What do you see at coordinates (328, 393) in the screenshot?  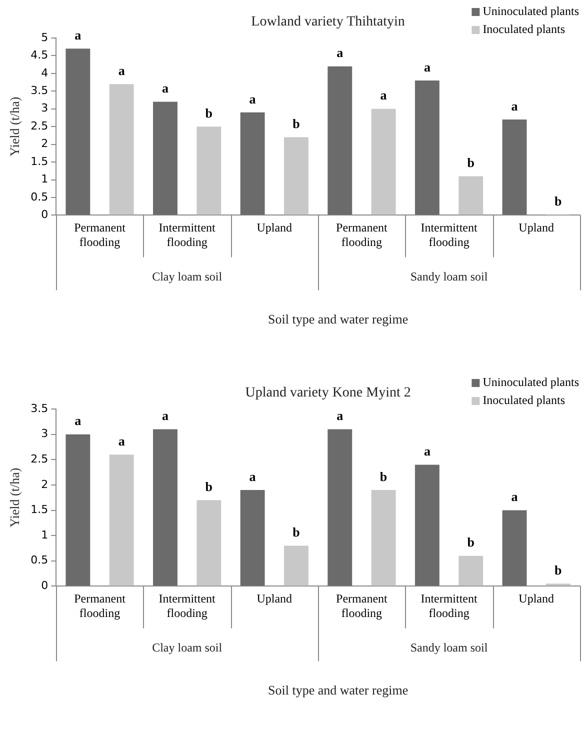 I see `chart-title: Upland variety Kone Myint 2` at bounding box center [328, 393].